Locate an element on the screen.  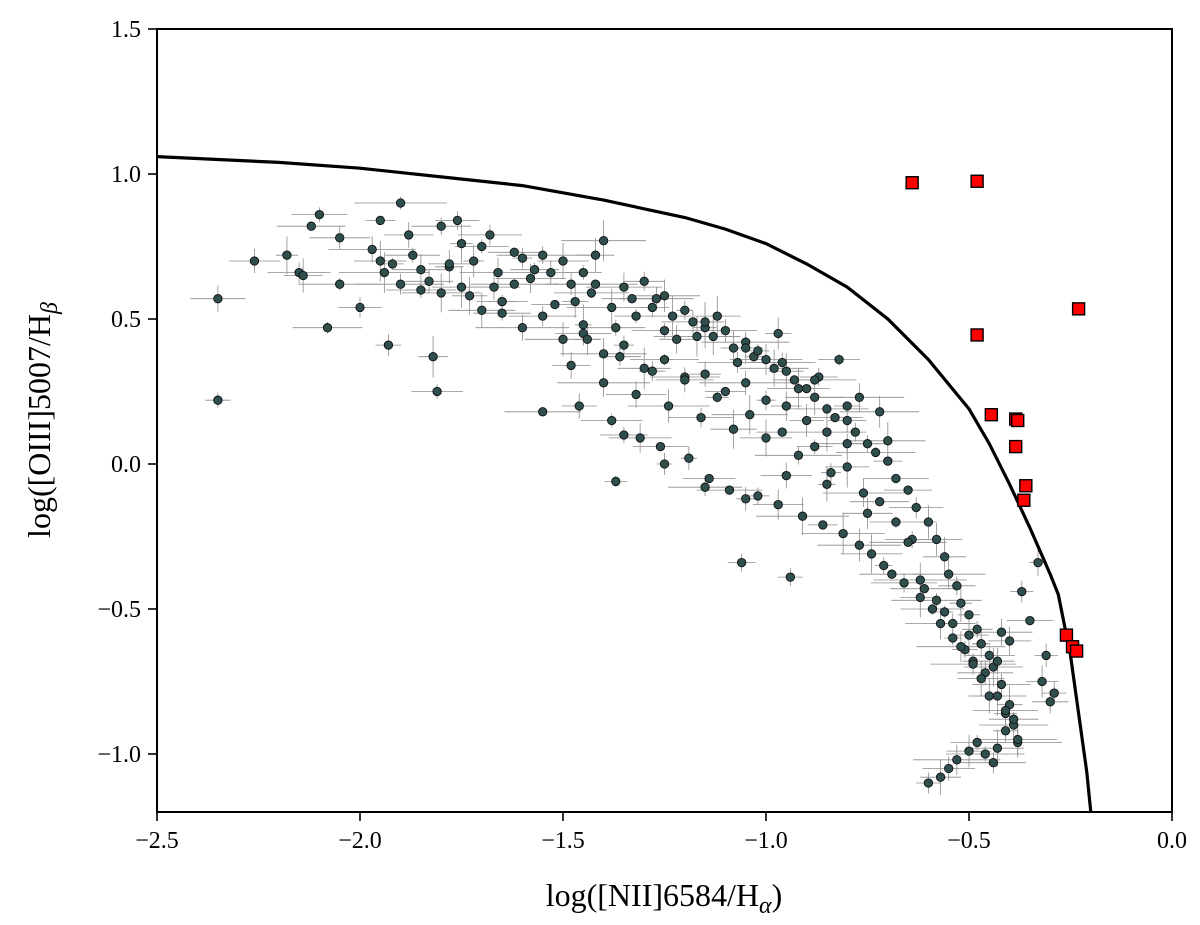
x-axis-label-close: ) is located at coordinates (777, 895).